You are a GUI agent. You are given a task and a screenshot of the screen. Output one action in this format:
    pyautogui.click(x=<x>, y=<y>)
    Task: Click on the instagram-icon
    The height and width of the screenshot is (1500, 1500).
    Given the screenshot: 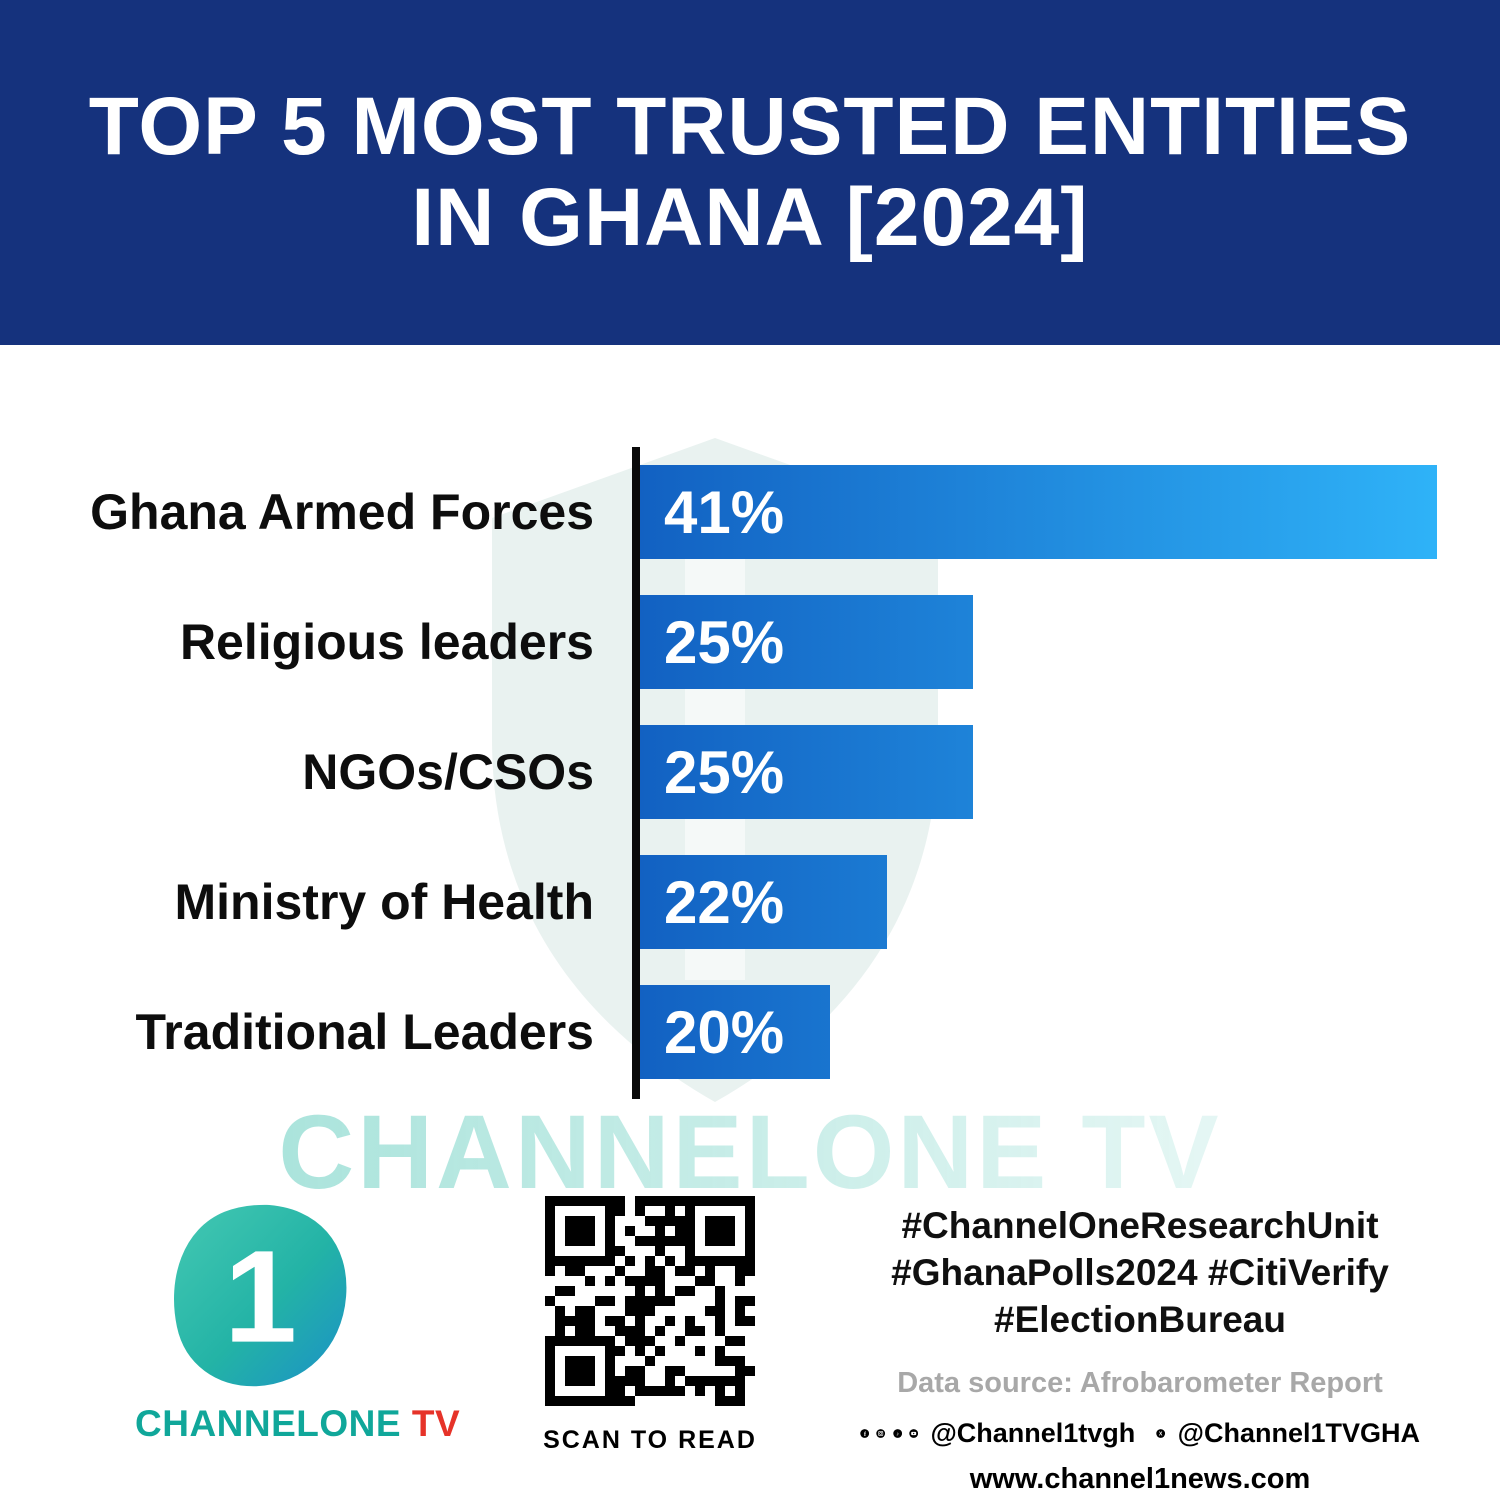 What is the action you would take?
    pyautogui.click(x=881, y=1433)
    